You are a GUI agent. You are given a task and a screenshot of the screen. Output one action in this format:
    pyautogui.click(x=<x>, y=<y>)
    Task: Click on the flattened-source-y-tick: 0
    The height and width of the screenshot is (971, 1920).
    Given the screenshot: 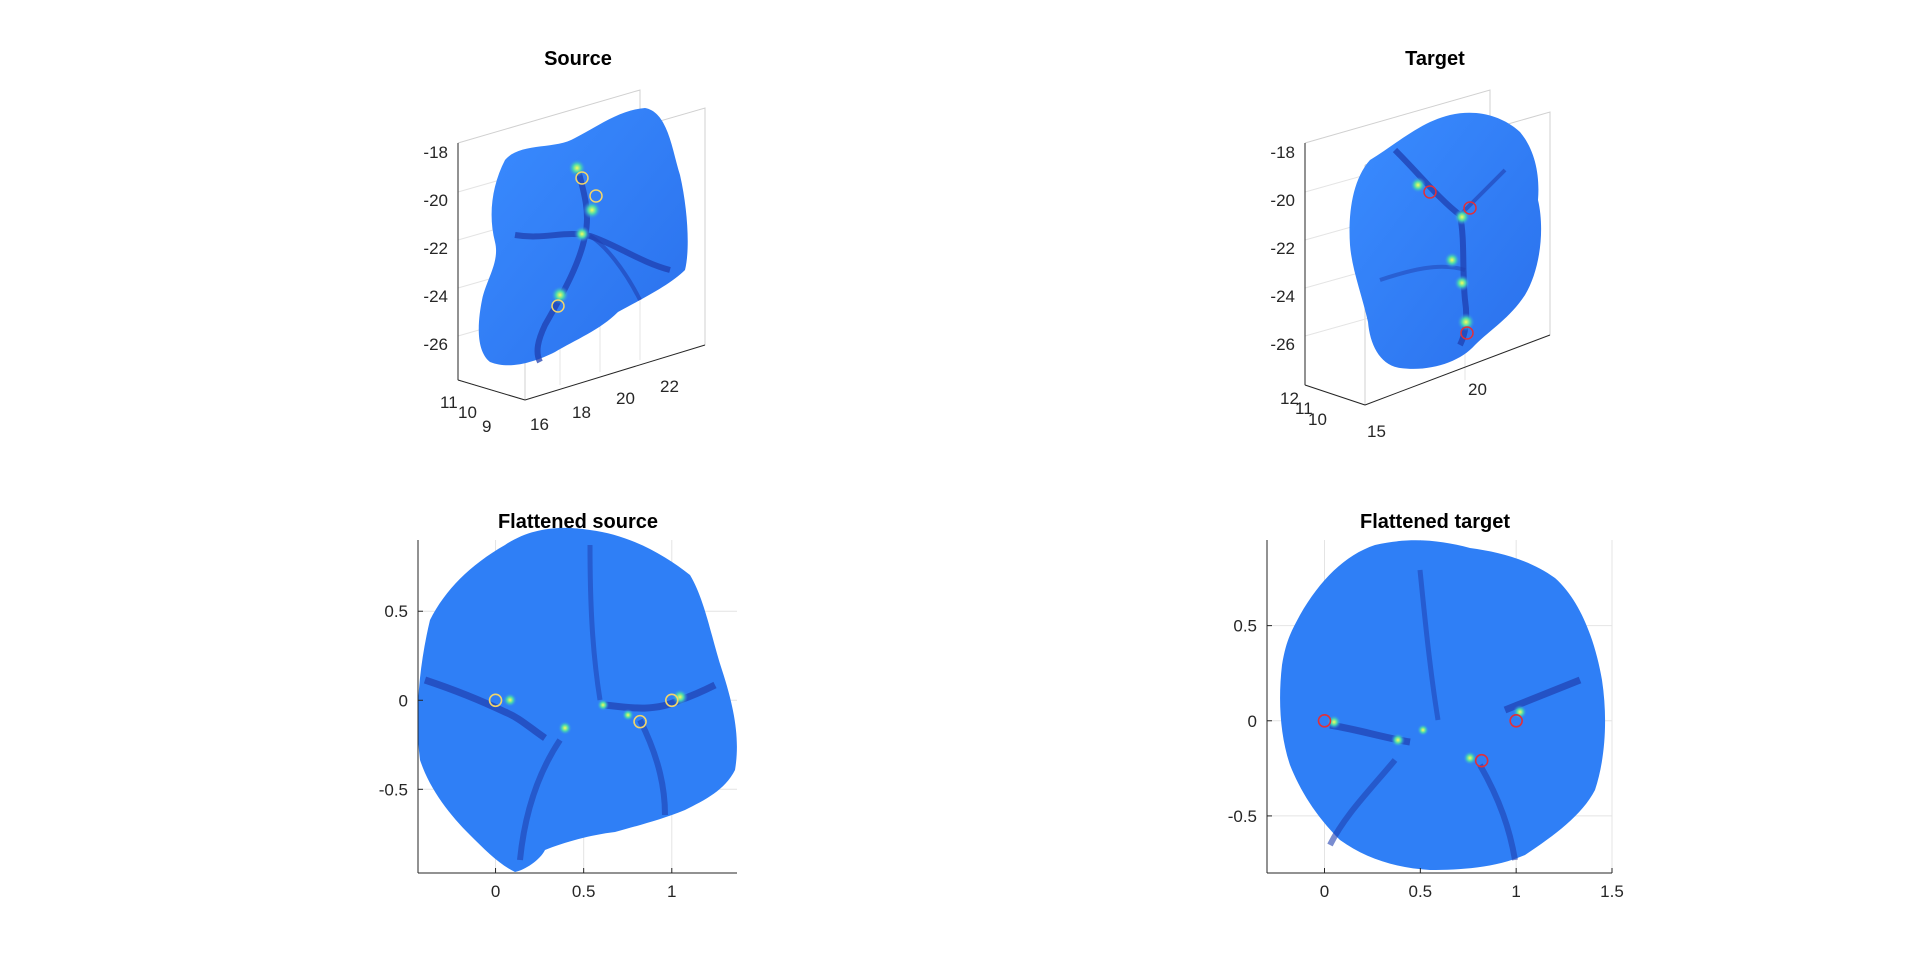 What is the action you would take?
    pyautogui.click(x=403, y=700)
    